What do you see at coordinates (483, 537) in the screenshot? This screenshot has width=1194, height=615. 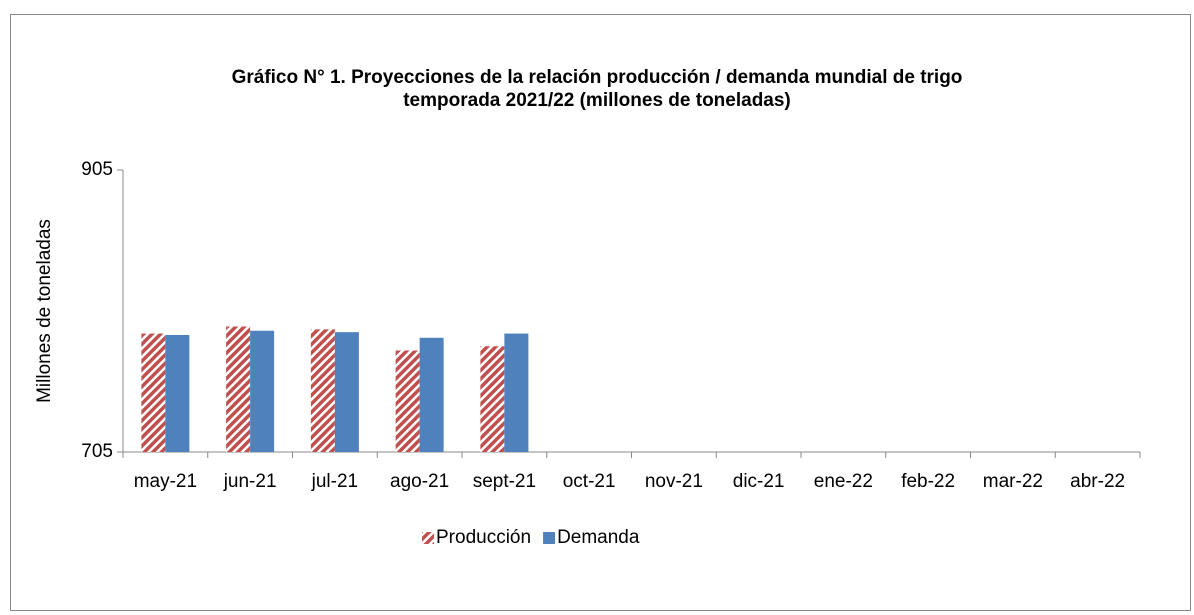 I see `legend-label: Producción` at bounding box center [483, 537].